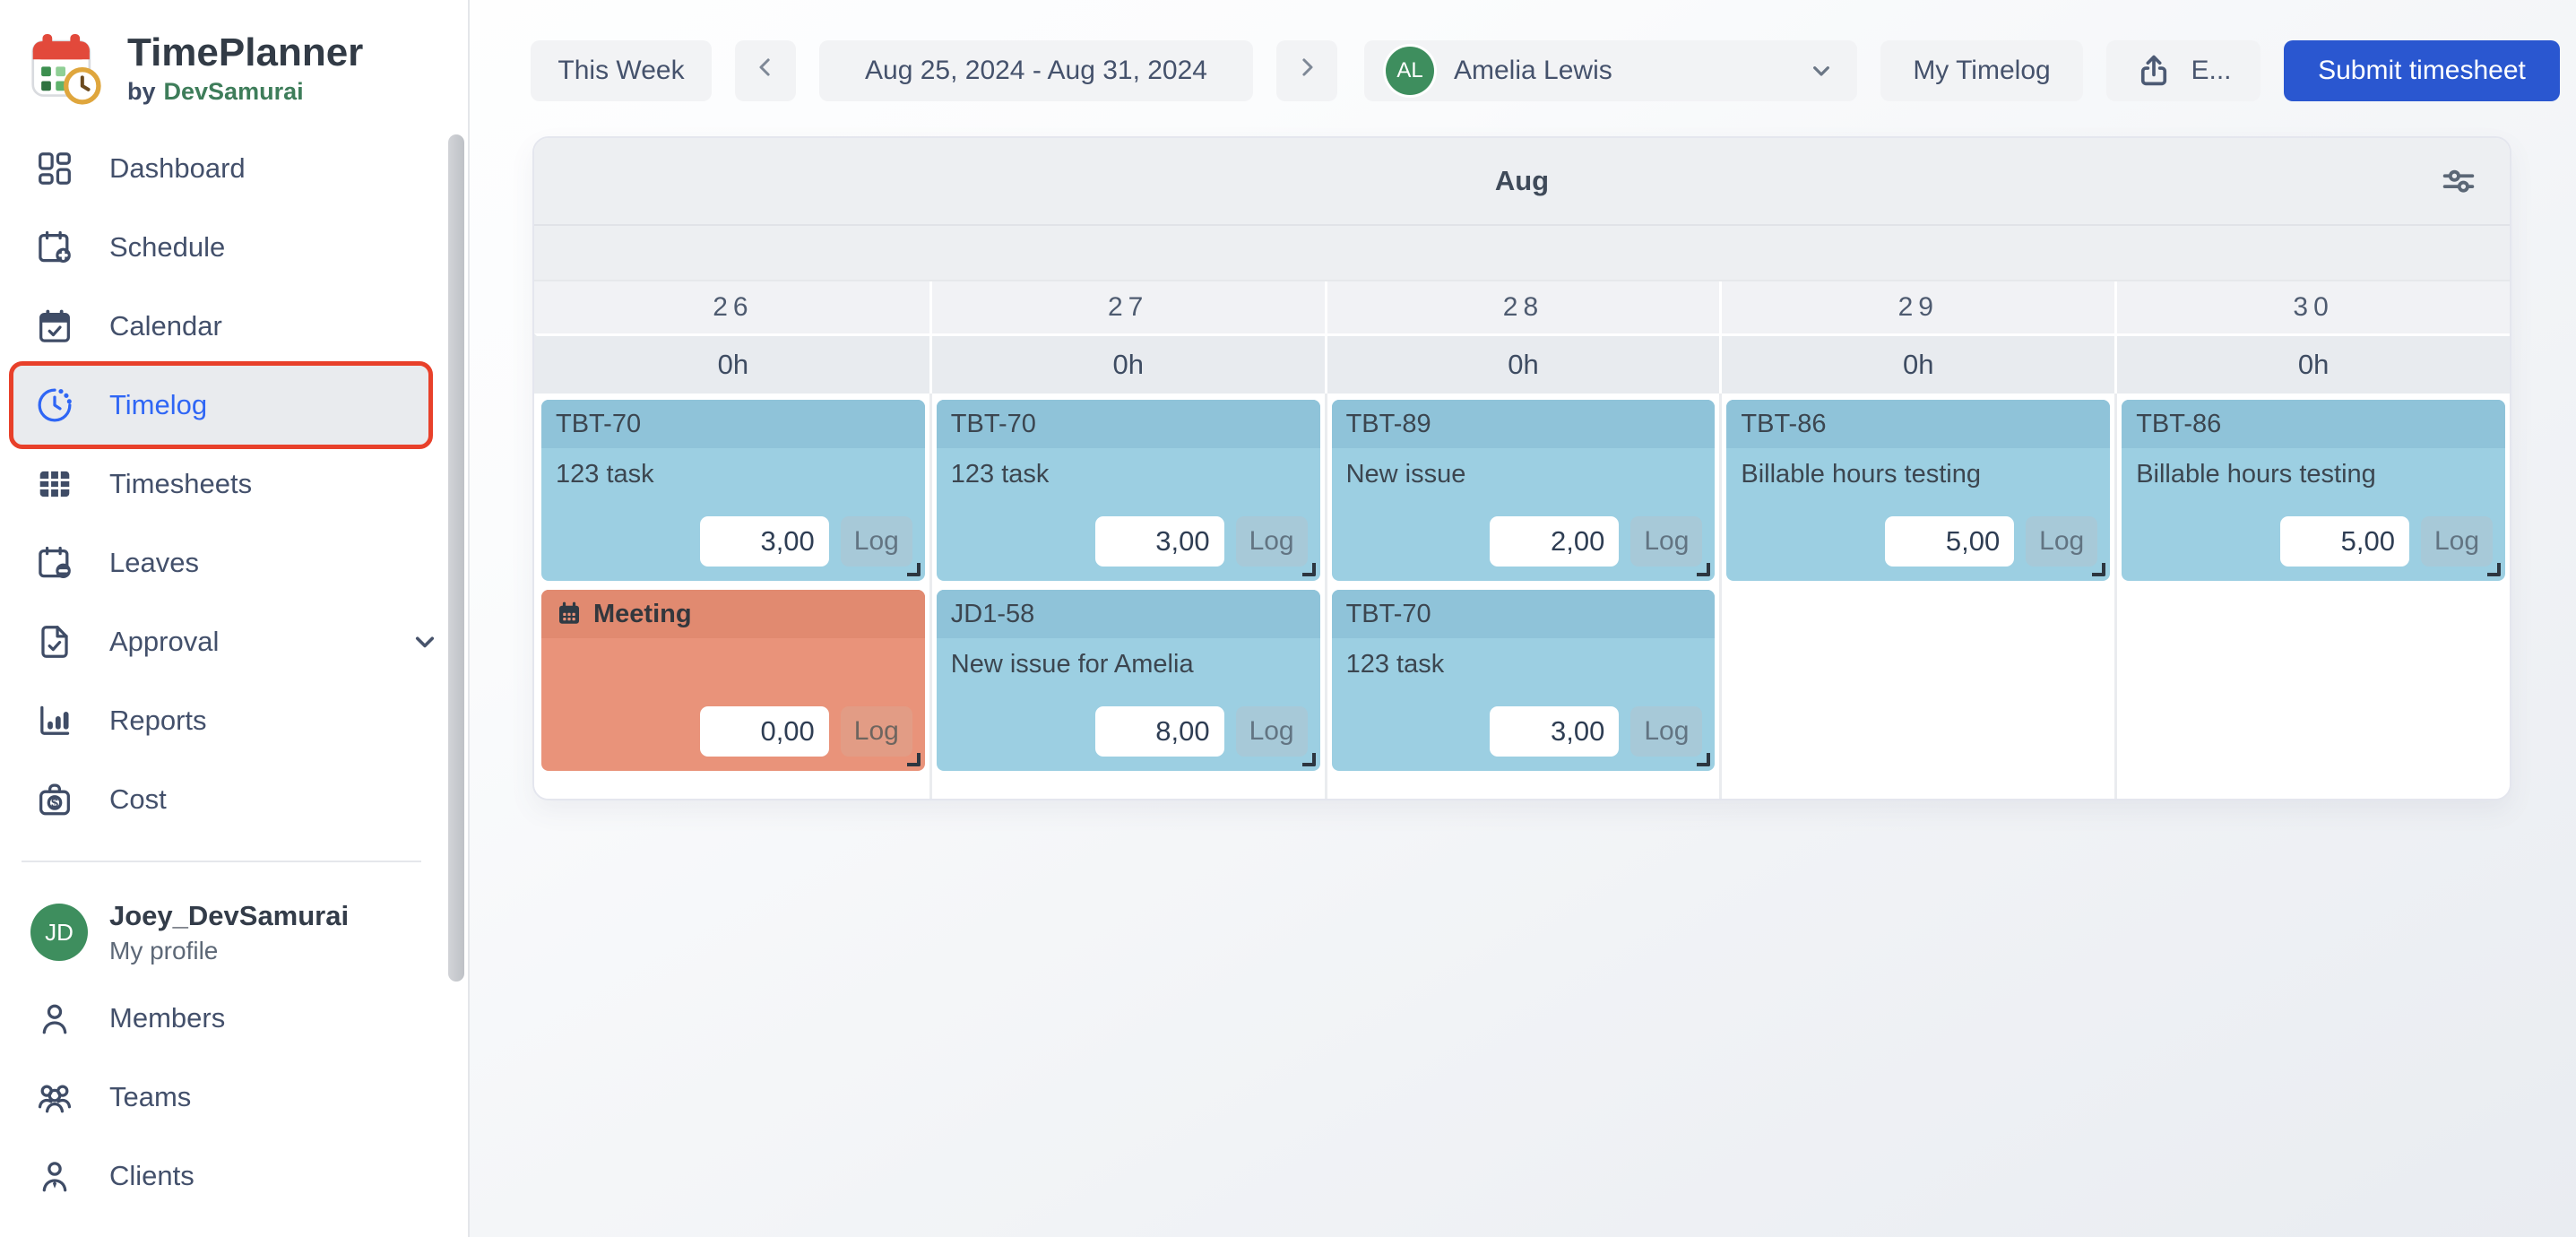 The image size is (2576, 1237). I want to click on user-select: AL Amelia Lewis, so click(1610, 70).